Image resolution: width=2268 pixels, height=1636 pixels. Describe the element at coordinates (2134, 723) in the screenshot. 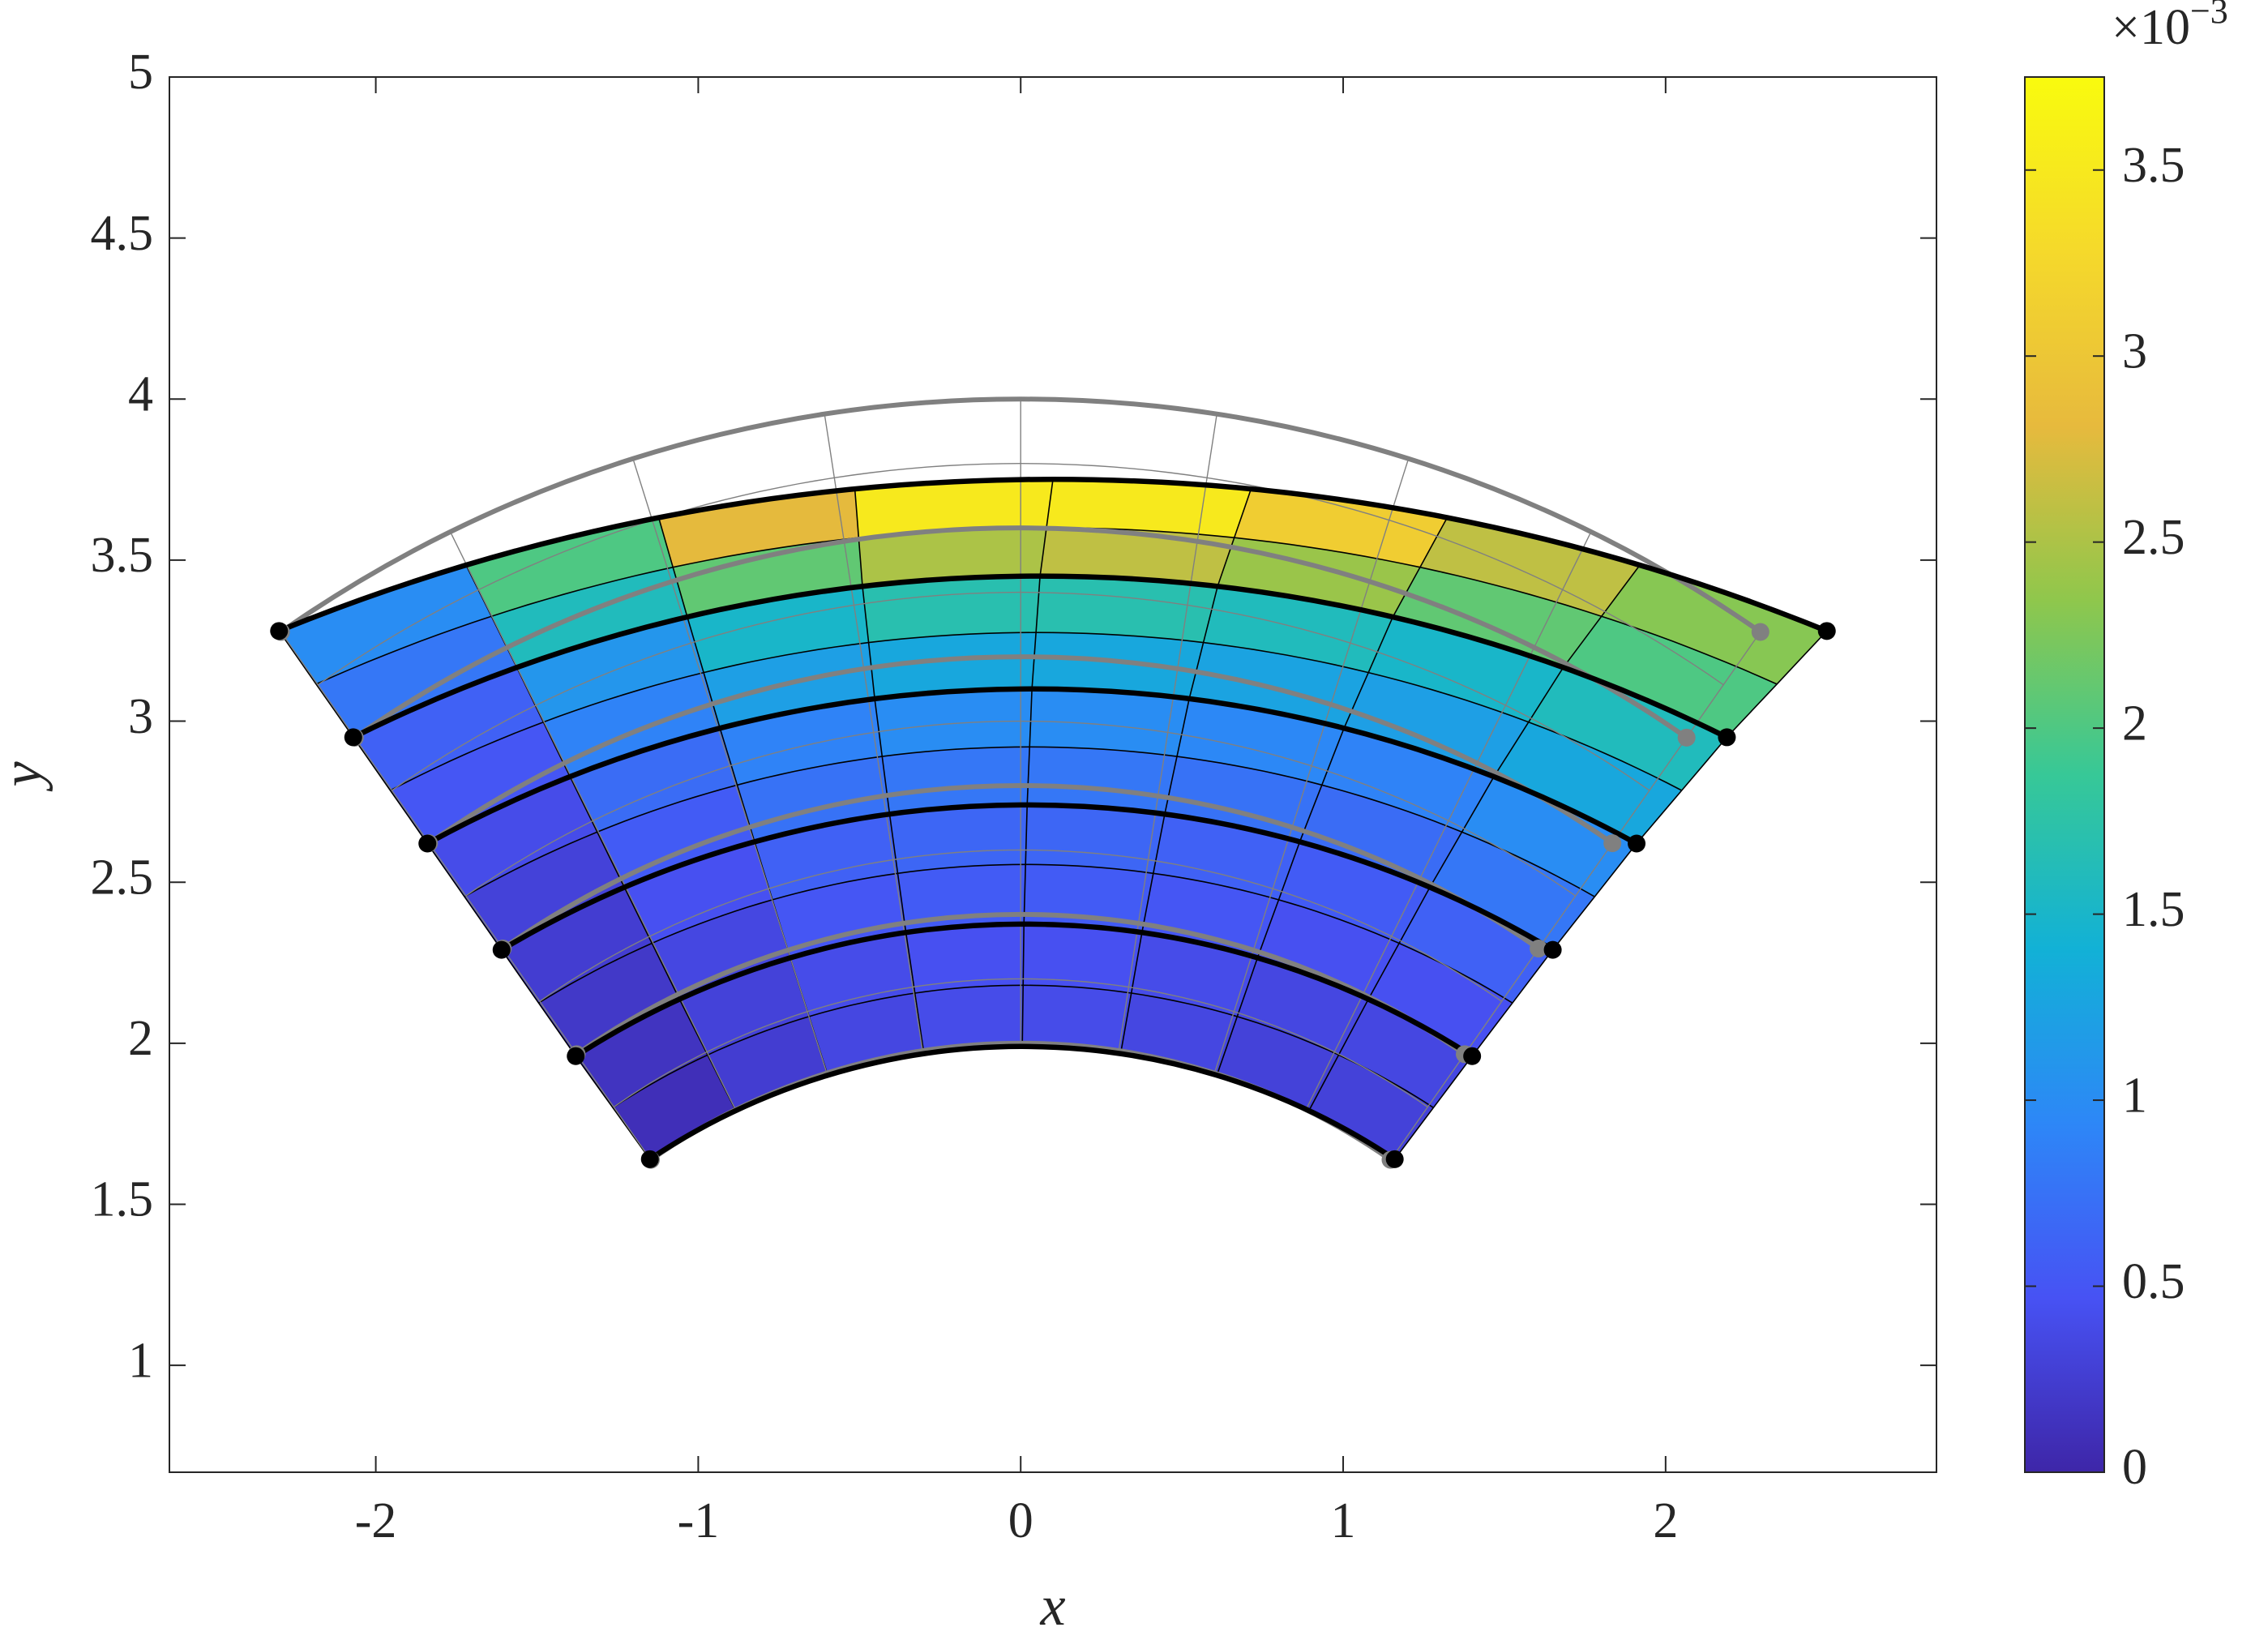

I see `colorbar-tick-label: 2` at that location.